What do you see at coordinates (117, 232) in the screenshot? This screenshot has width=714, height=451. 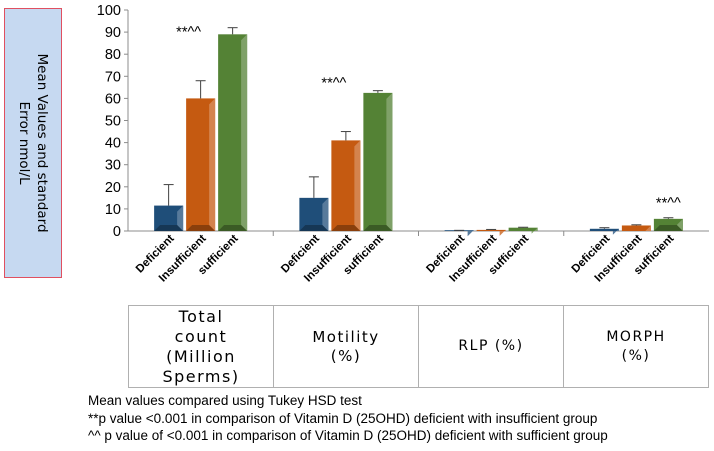 I see `y-tick-label: 0` at bounding box center [117, 232].